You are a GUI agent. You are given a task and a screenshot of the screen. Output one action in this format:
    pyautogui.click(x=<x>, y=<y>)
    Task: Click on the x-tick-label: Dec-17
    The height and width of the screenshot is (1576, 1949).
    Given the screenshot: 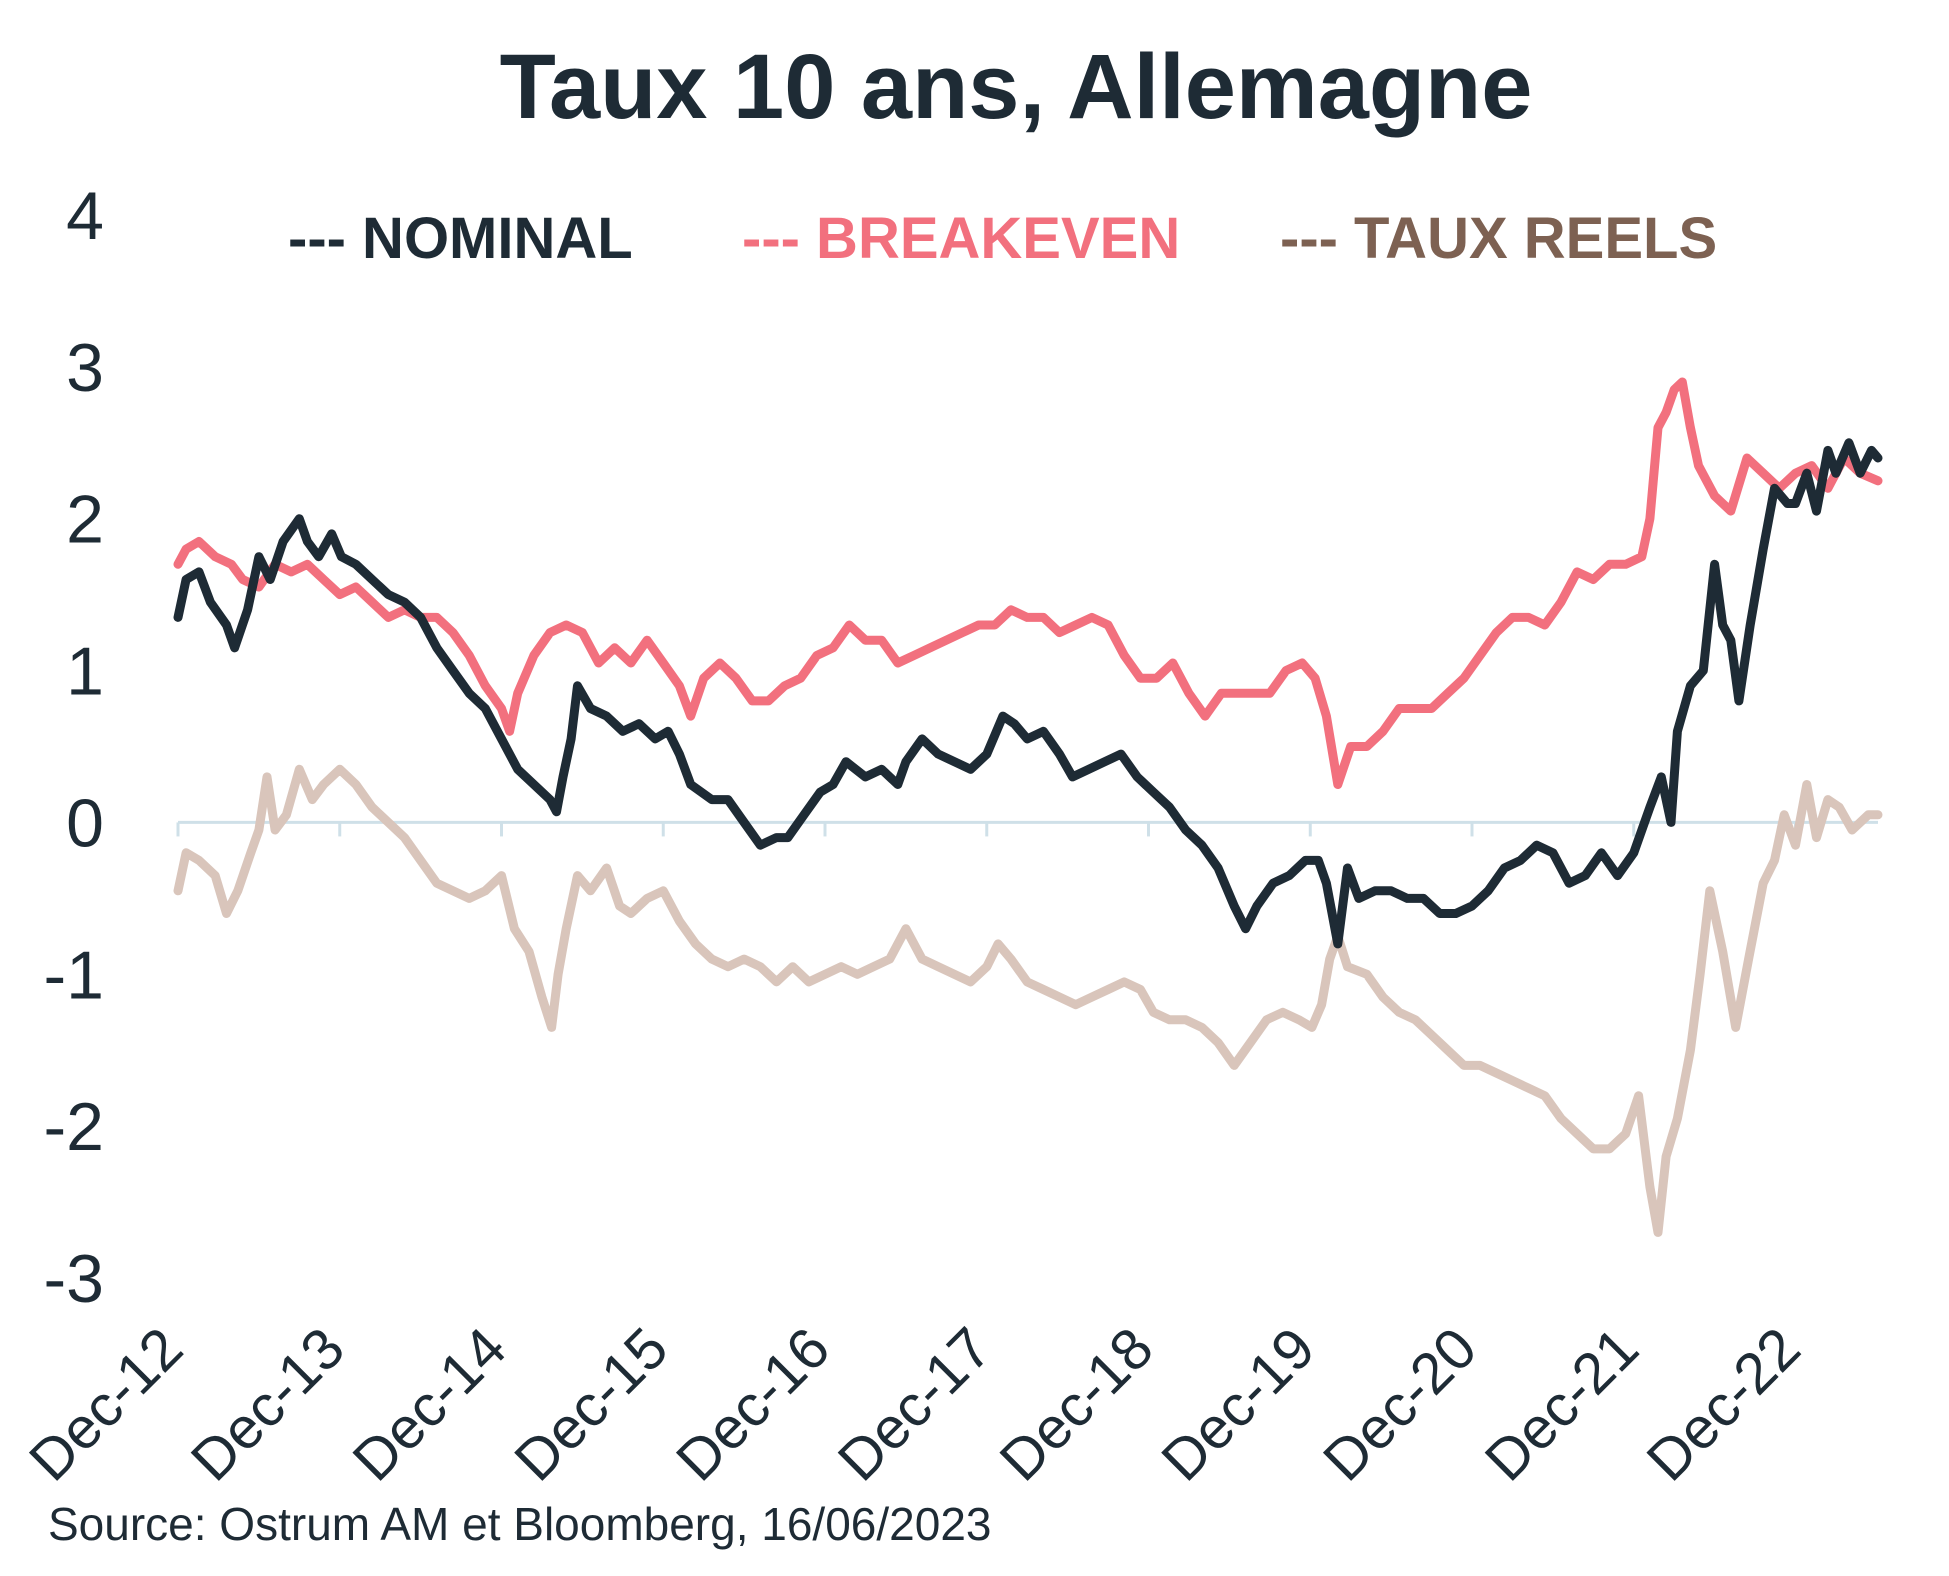 What is the action you would take?
    pyautogui.click(x=915, y=1404)
    